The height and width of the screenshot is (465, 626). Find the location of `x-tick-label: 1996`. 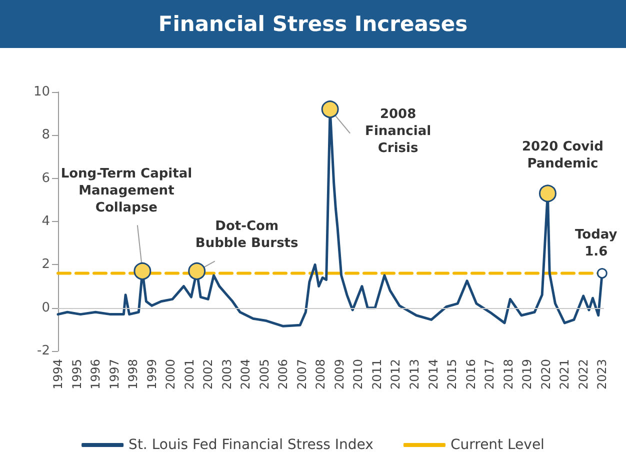

x-tick-label: 1996 is located at coordinates (95, 374).